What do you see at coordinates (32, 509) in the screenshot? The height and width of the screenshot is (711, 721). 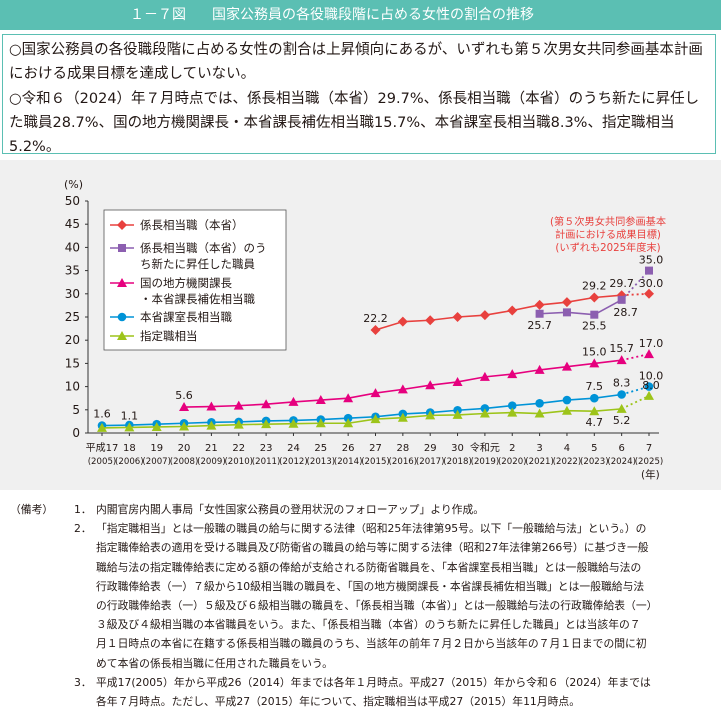 I see `notes-lead: （備考）` at bounding box center [32, 509].